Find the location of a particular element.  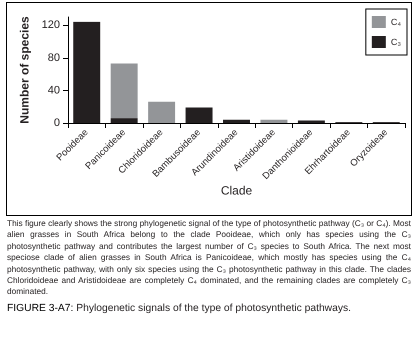

y-axis-title: Number of species is located at coordinates (25, 70).